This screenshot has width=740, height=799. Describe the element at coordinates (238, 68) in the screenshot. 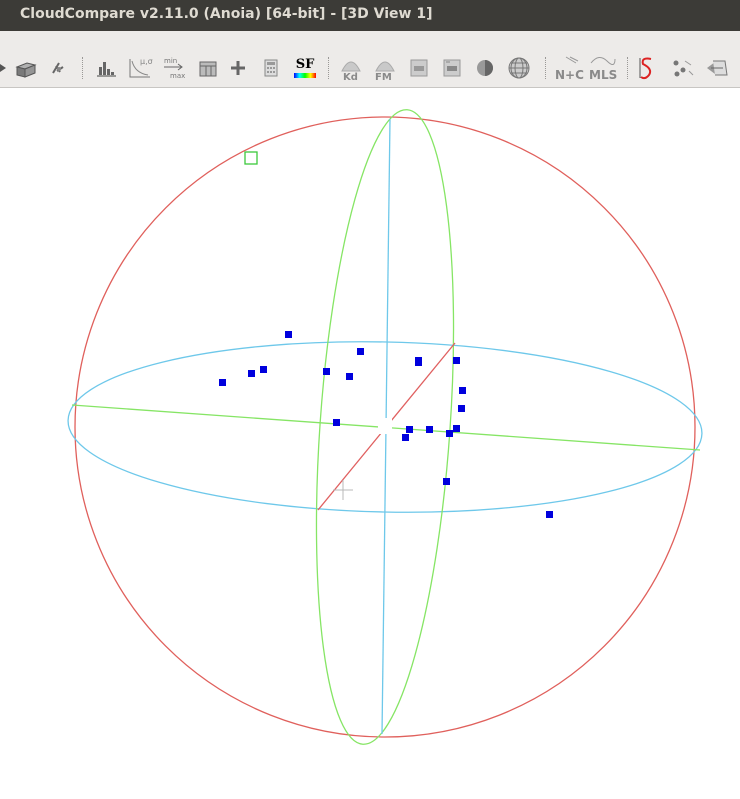

I see `add-sf-icon` at that location.